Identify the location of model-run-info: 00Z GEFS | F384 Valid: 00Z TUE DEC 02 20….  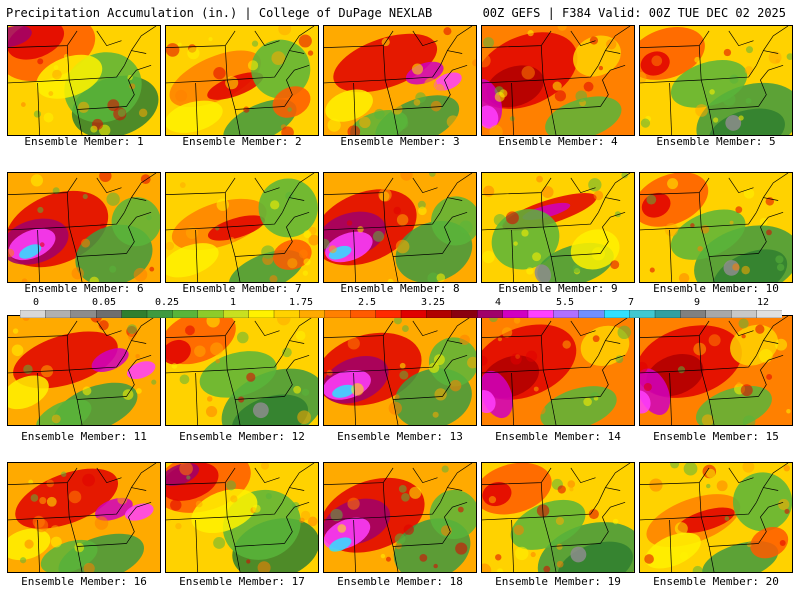
(634, 13).